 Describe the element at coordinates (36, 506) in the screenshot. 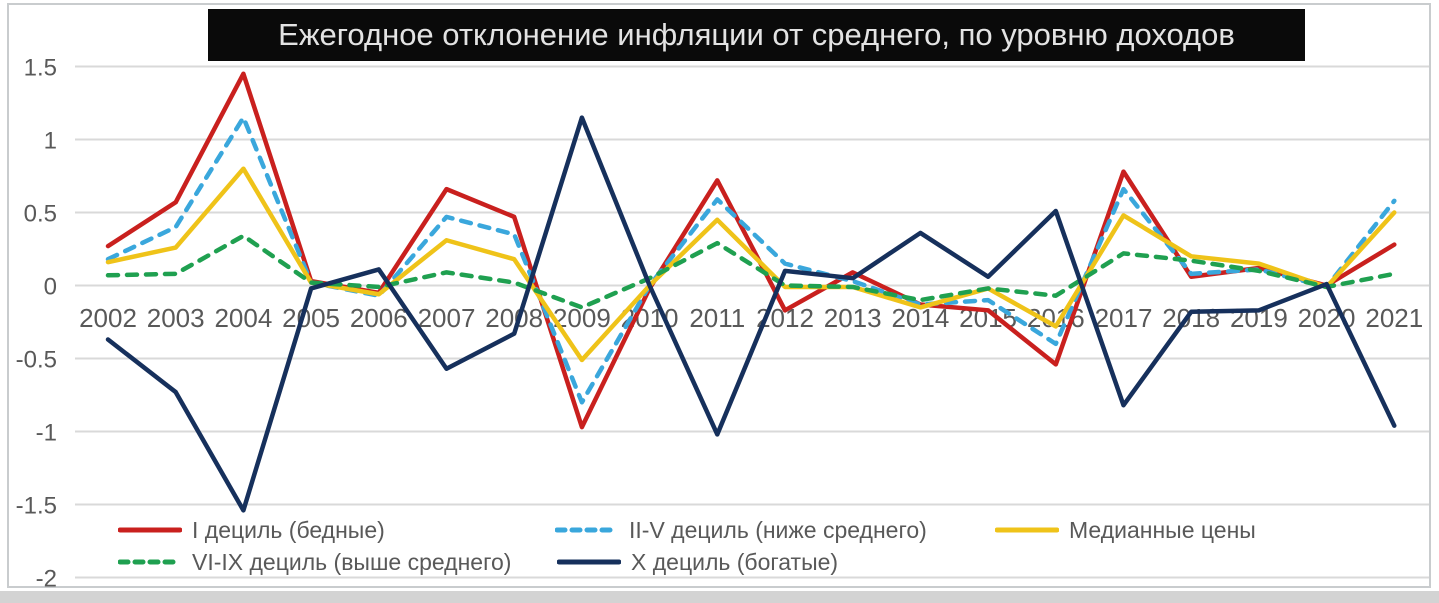

I see `y-axis-label: -1.5` at that location.